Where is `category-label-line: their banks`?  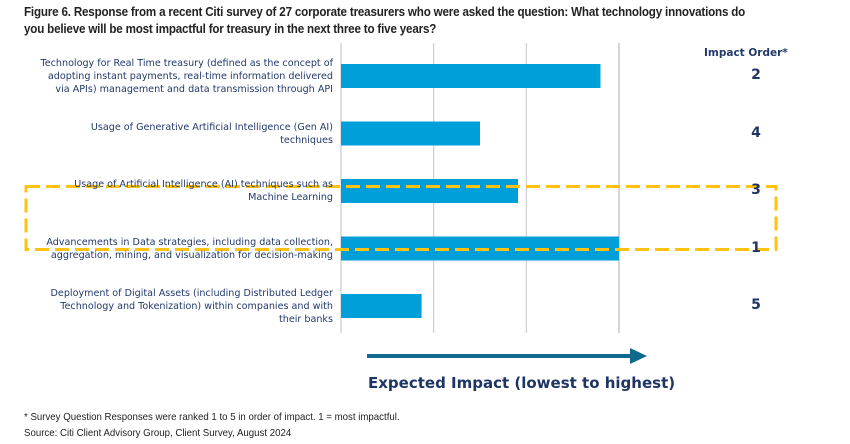 category-label-line: their banks is located at coordinates (305, 319).